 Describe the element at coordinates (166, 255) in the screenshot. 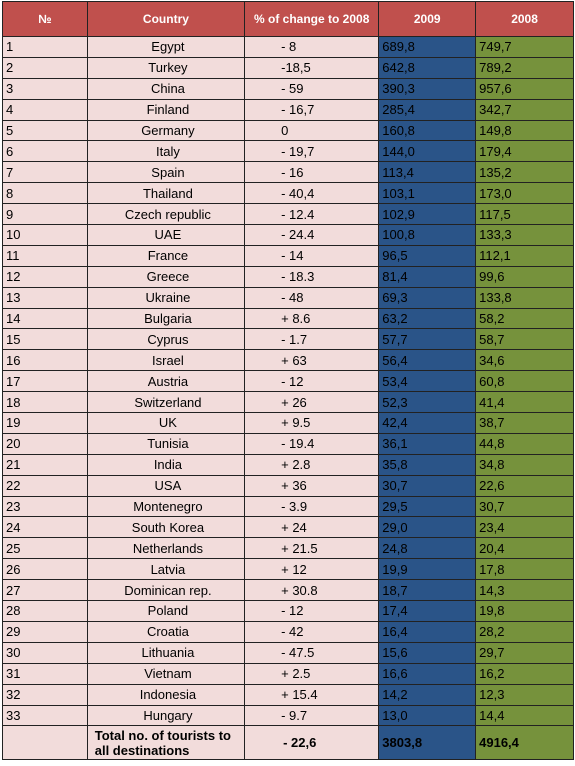

I see `country-name: France` at that location.